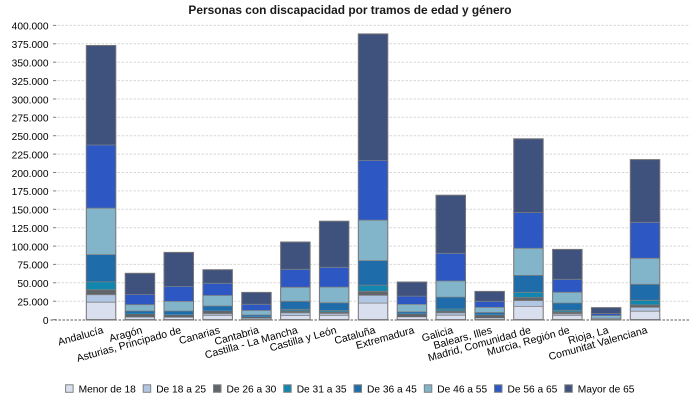 The image size is (700, 405). Describe the element at coordinates (30, 155) in the screenshot. I see `svg-text: 225.000` at that location.